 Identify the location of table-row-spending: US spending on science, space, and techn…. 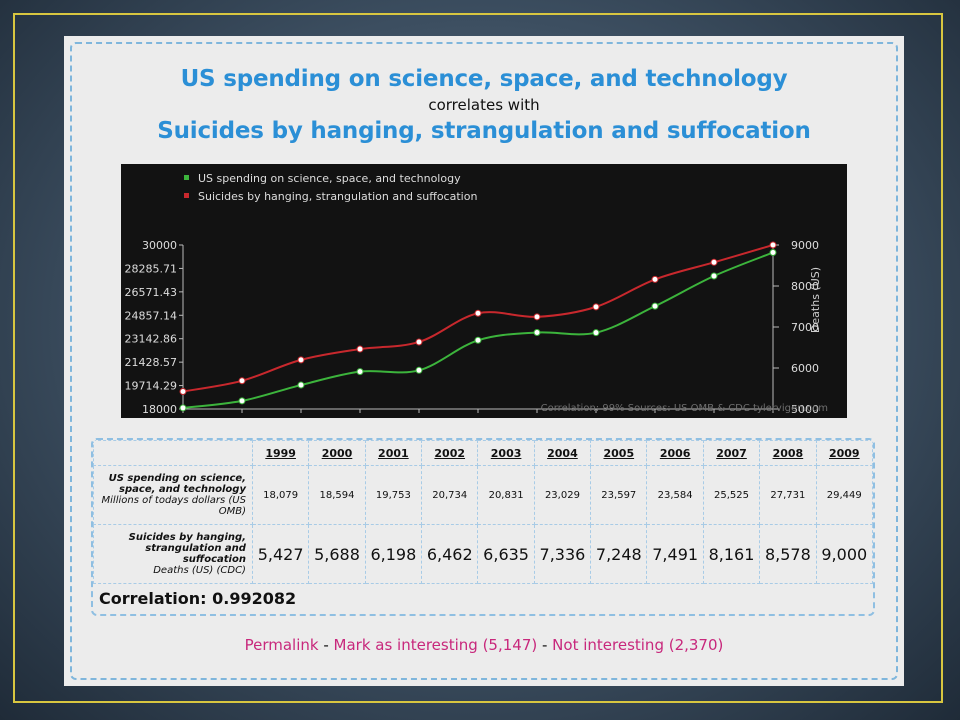
(483, 495).